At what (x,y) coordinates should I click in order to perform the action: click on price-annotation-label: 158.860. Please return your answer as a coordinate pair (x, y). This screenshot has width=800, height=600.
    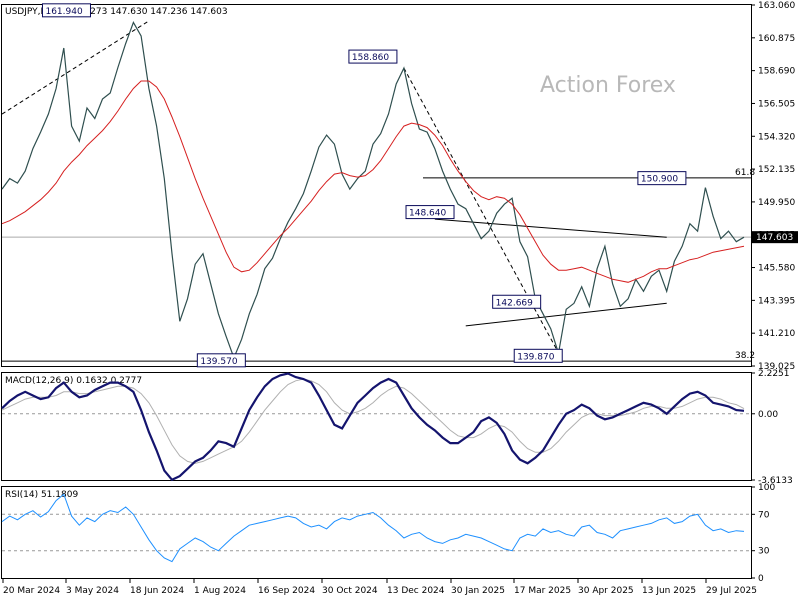
    Looking at the image, I should click on (370, 58).